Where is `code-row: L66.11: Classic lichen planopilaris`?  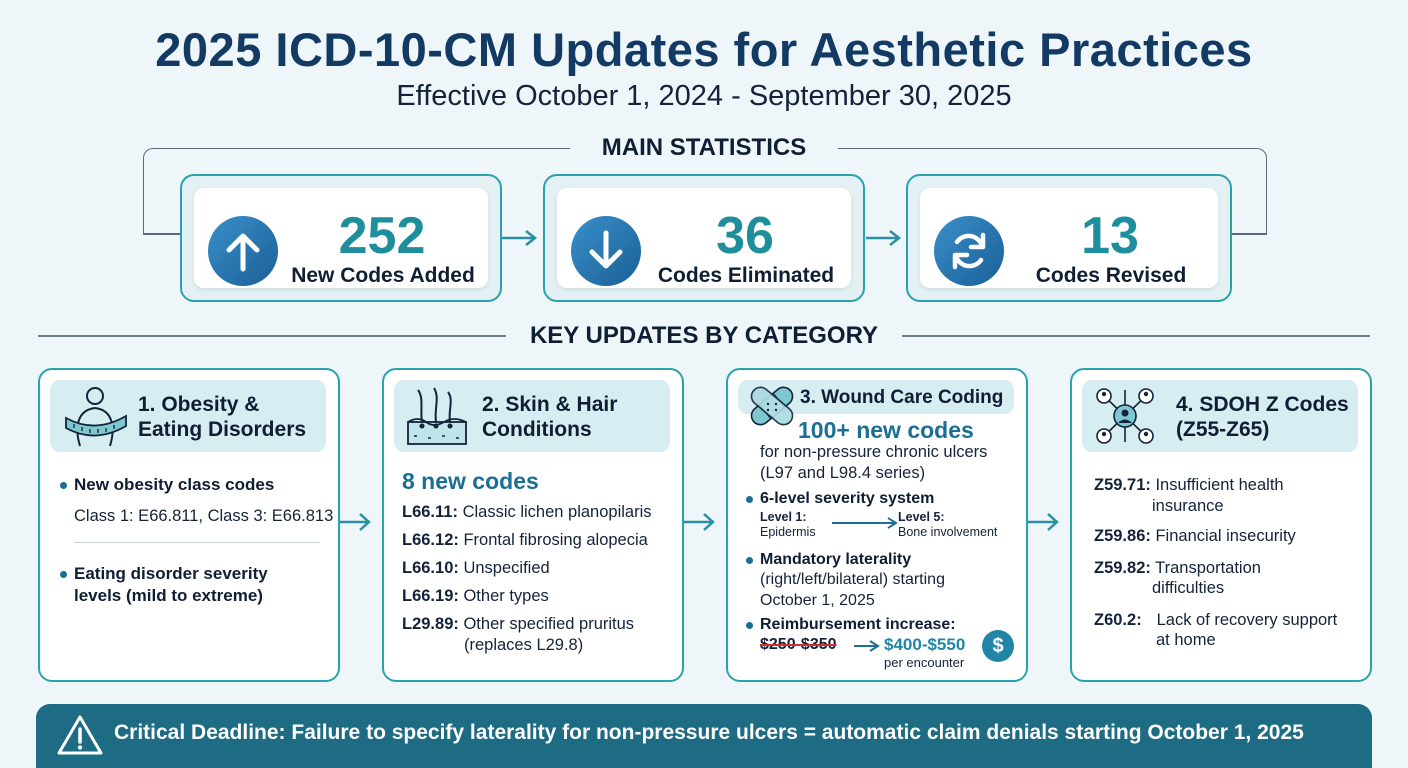
code-row: L66.11: Classic lichen planopilaris is located at coordinates (526, 512).